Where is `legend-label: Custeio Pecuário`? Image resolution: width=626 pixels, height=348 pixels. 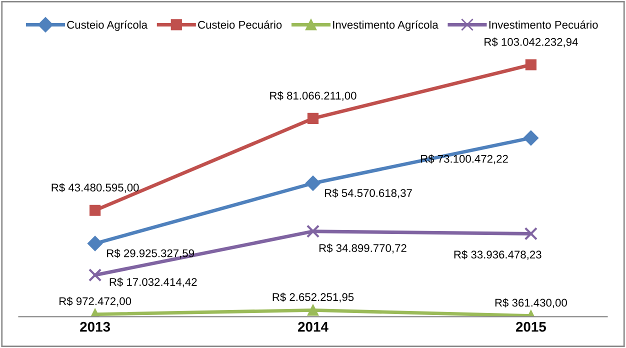 legend-label: Custeio Pecuário is located at coordinates (240, 24).